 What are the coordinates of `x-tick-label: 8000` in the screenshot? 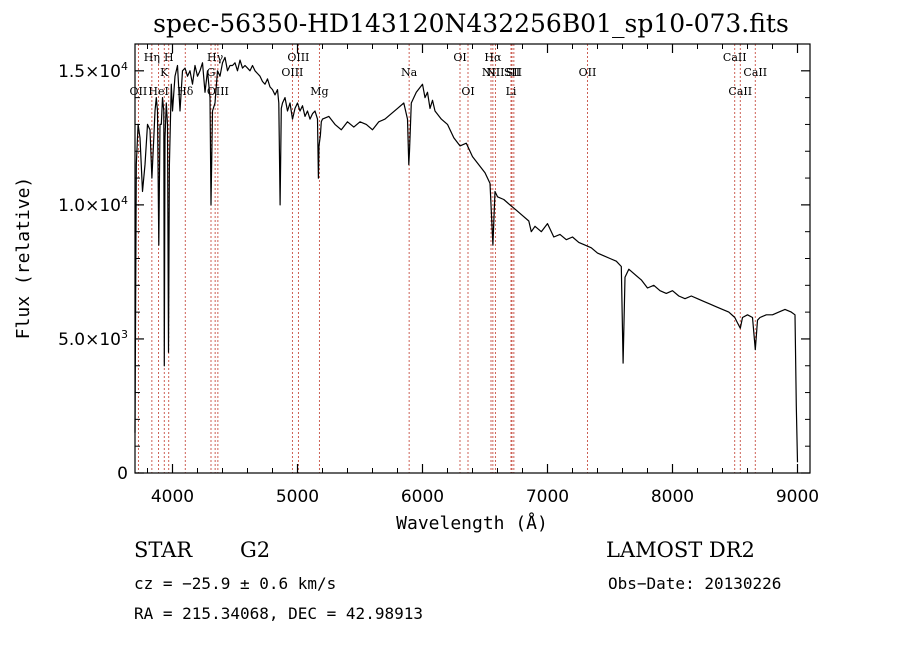 It's located at (672, 497).